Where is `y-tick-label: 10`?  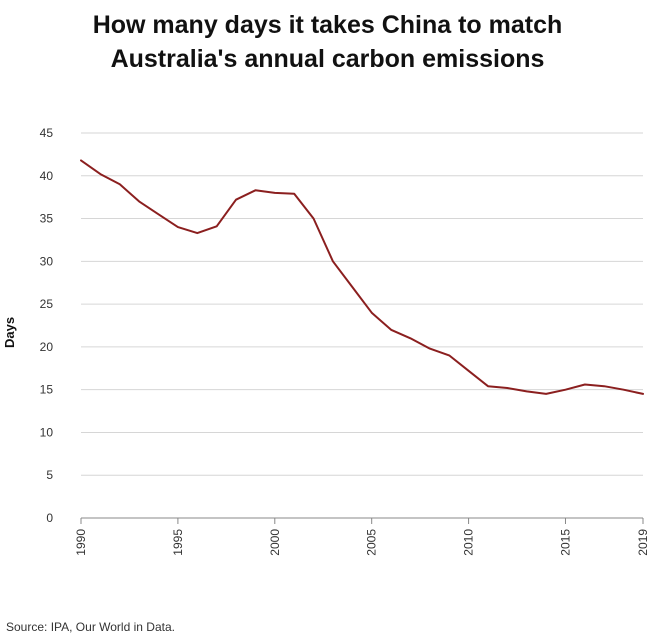
y-tick-label: 10 is located at coordinates (47, 432).